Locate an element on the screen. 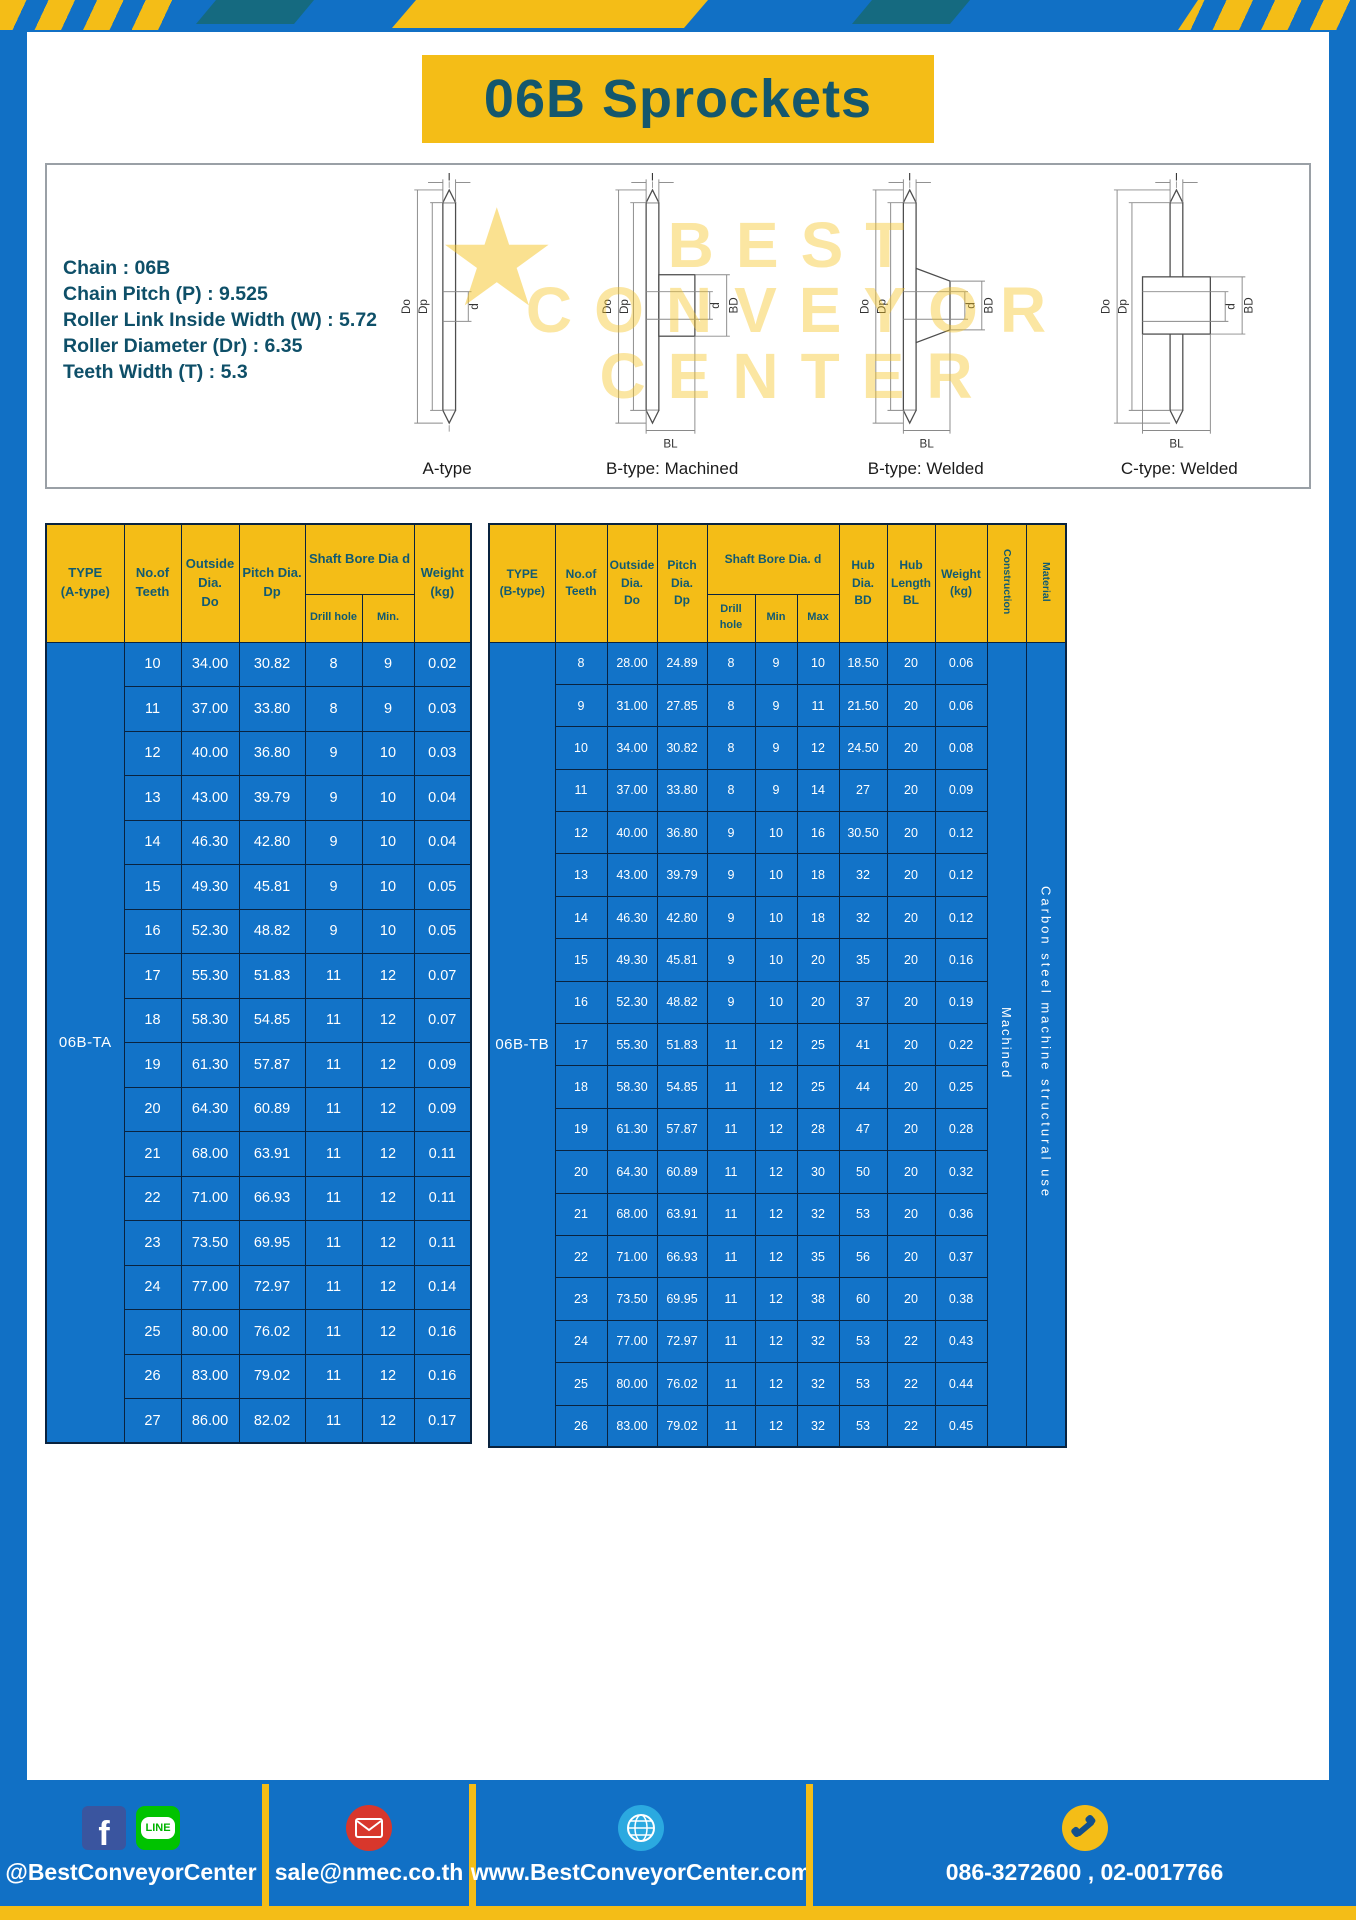 The height and width of the screenshot is (1920, 1356). table-cell: 36.80 is located at coordinates (682, 833).